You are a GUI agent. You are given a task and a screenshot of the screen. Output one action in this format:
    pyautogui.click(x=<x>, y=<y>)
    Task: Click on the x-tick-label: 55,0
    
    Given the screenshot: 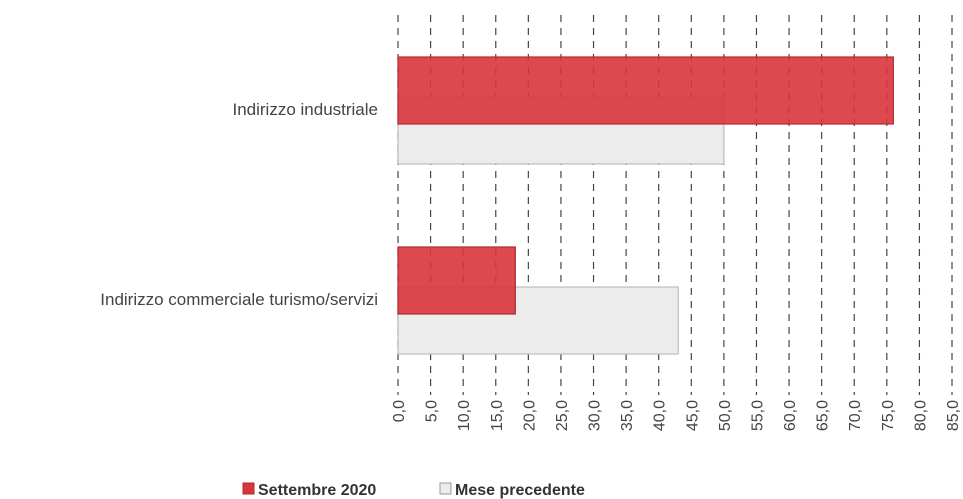 What is the action you would take?
    pyautogui.click(x=757, y=415)
    